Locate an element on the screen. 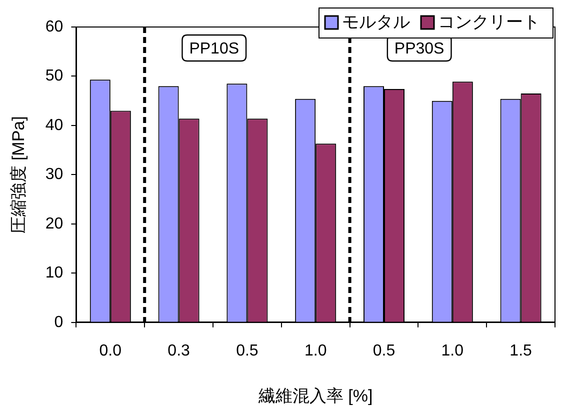 This screenshot has height=416, width=565. y-tick-label: 60 is located at coordinates (54, 27).